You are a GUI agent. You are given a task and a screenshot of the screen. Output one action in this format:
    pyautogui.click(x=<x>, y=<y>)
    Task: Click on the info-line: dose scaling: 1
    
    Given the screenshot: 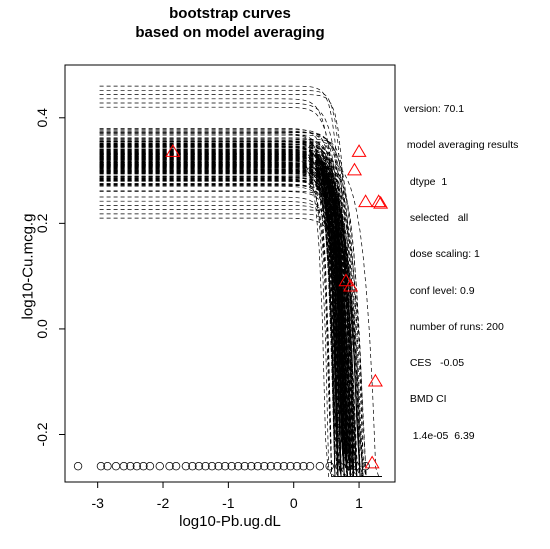 What is the action you would take?
    pyautogui.click(x=442, y=254)
    